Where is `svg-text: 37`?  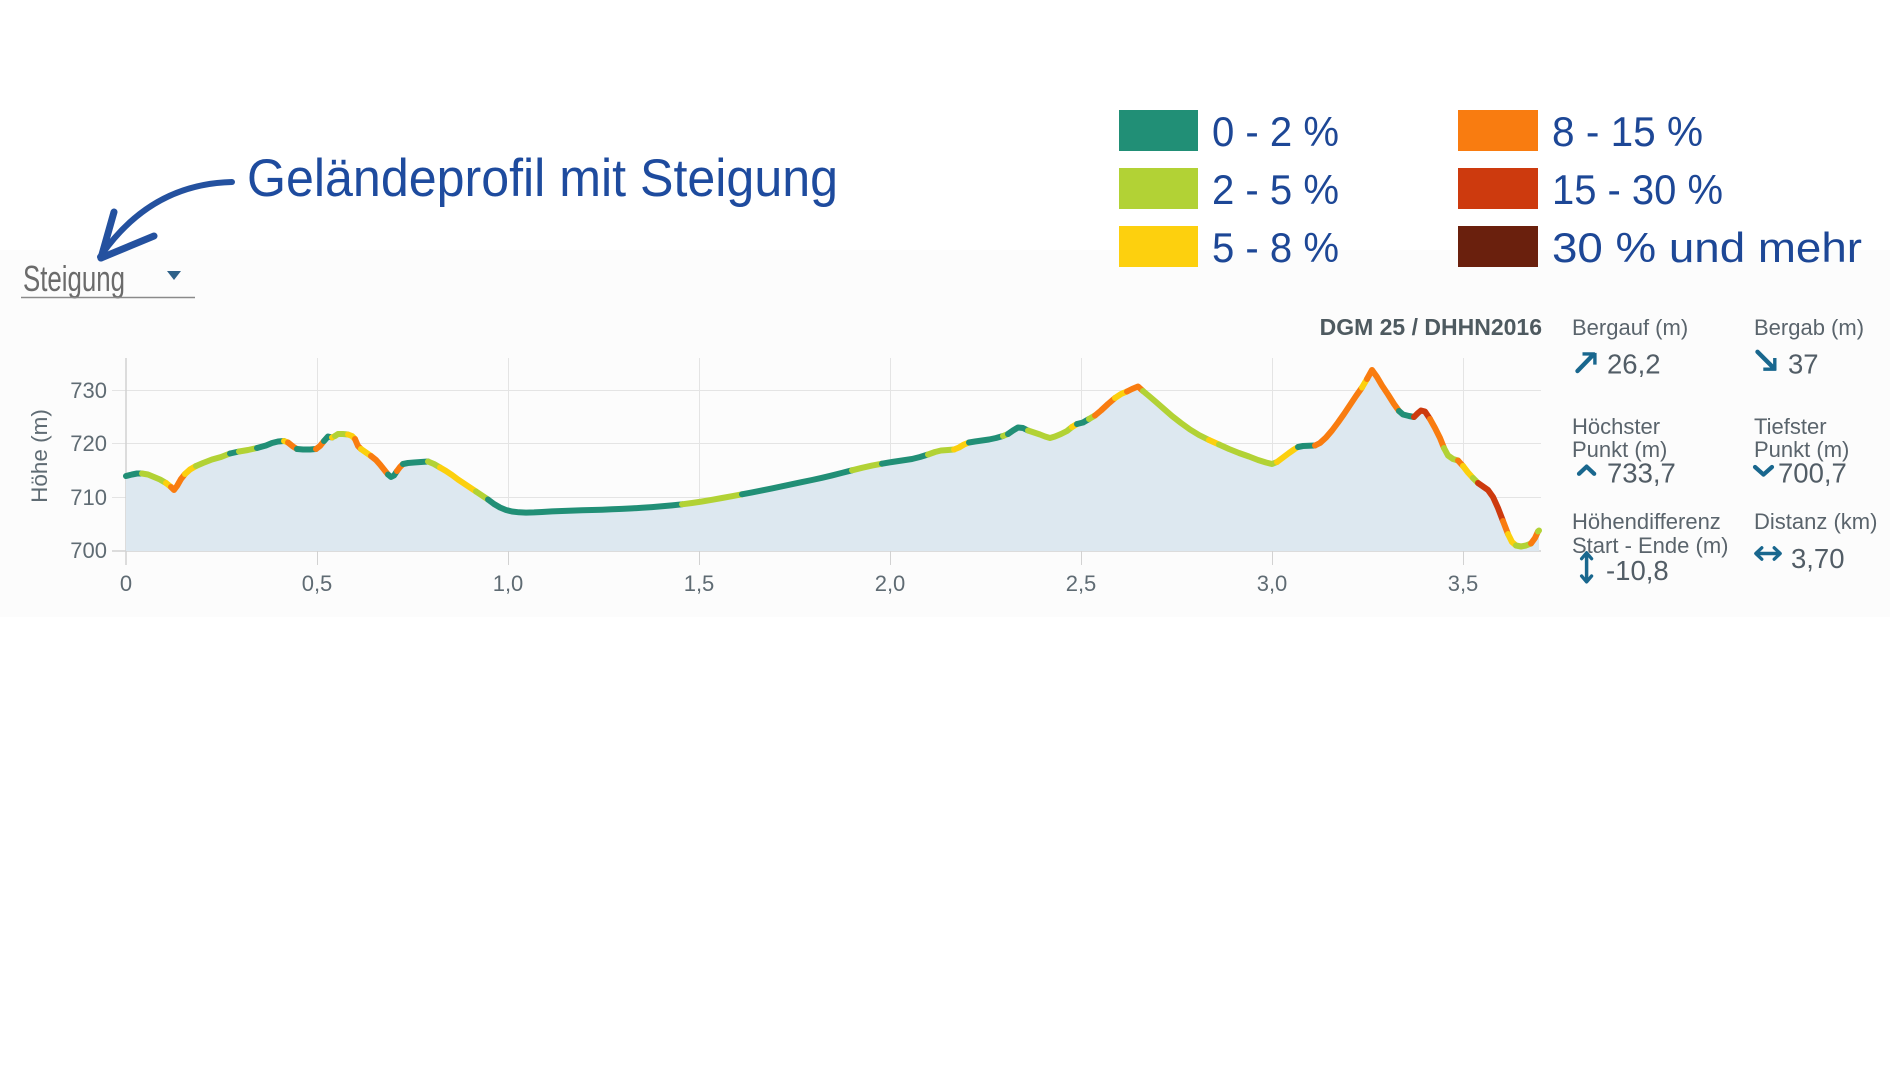
svg-text: 37 is located at coordinates (1803, 364).